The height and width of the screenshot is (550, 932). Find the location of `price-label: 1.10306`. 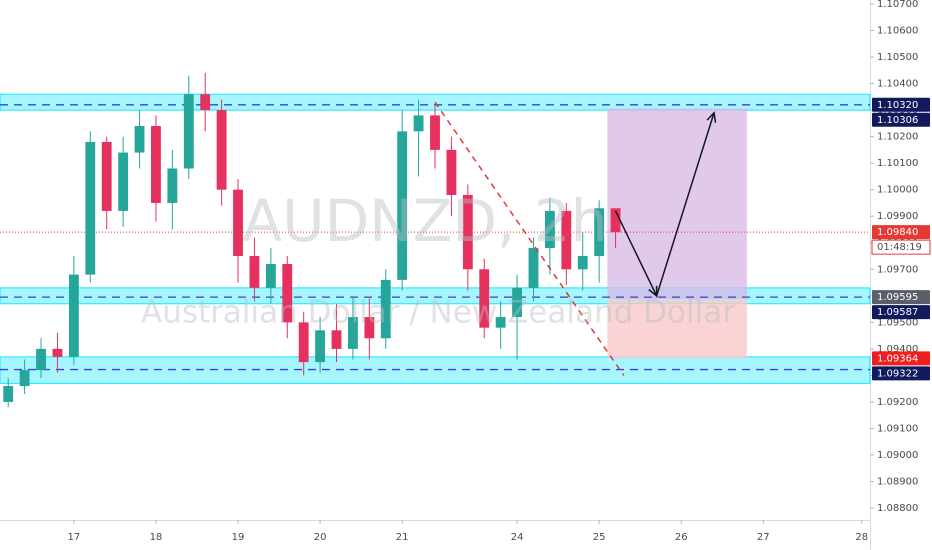

price-label: 1.10306 is located at coordinates (897, 120).